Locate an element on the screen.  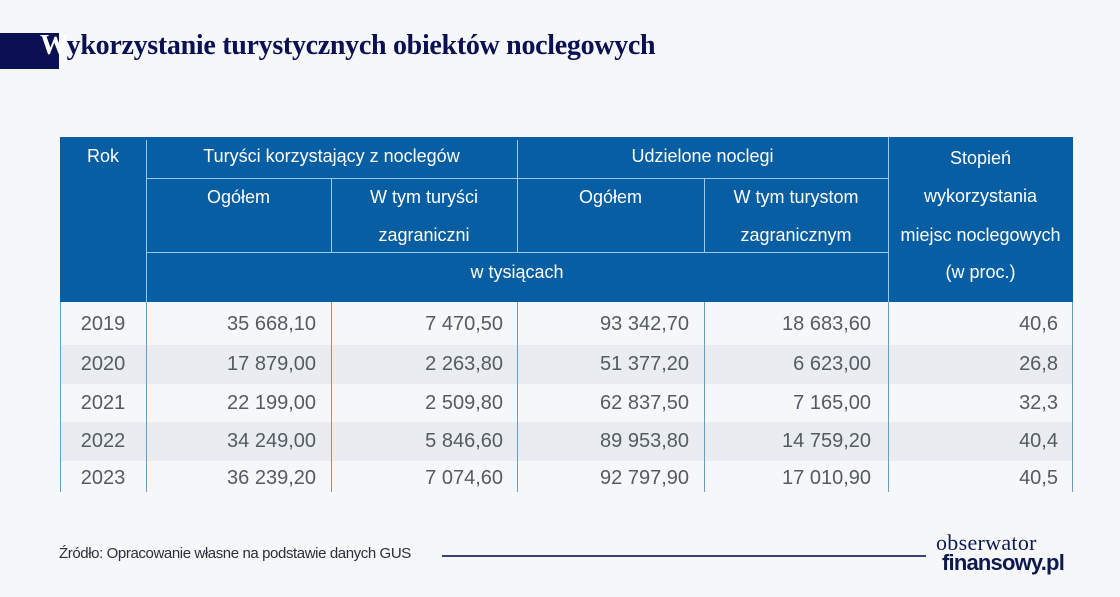
cell-tourists-foreign: 7 074,60 is located at coordinates (464, 478).